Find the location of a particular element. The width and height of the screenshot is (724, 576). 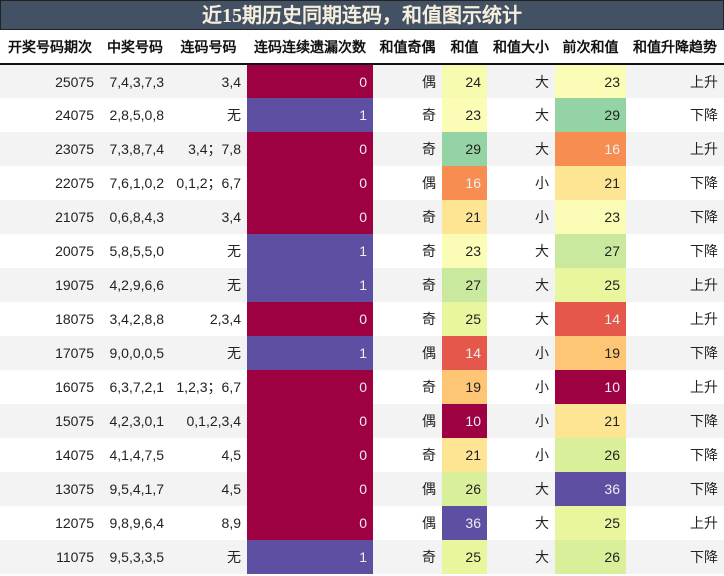

cell-size: 小 is located at coordinates (521, 421).